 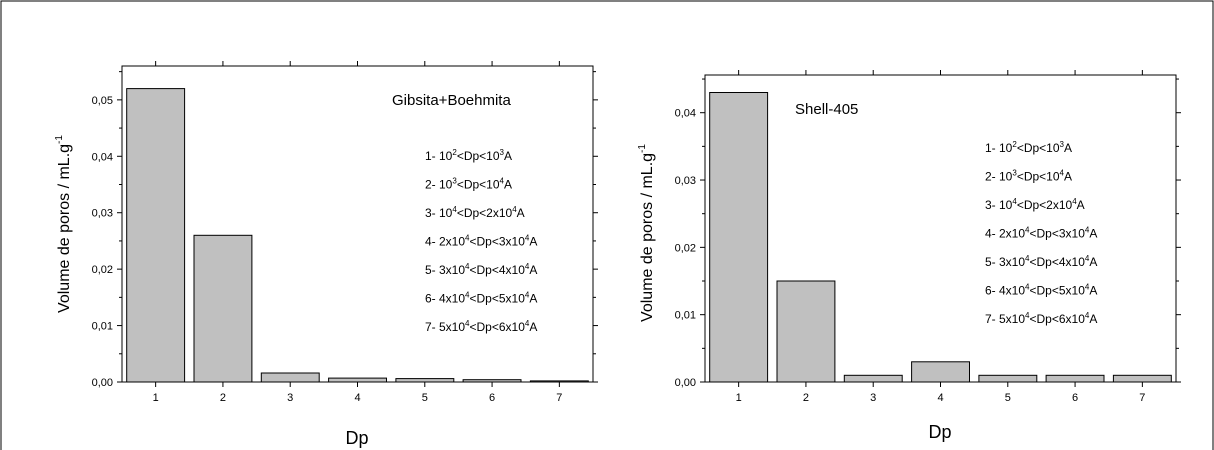 What do you see at coordinates (223, 398) in the screenshot?
I see `chart1-xtick-label: 2` at bounding box center [223, 398].